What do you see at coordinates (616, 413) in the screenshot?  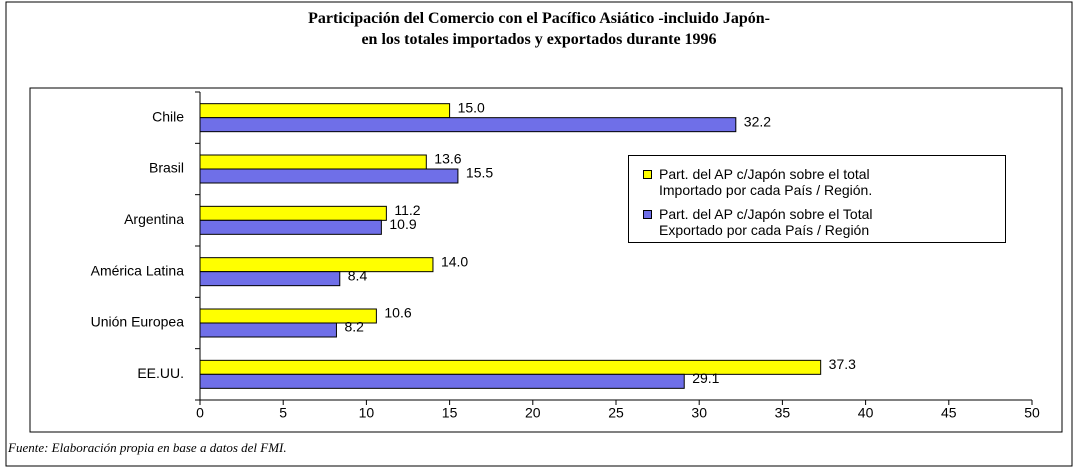 I see `x-tick-label: 25` at bounding box center [616, 413].